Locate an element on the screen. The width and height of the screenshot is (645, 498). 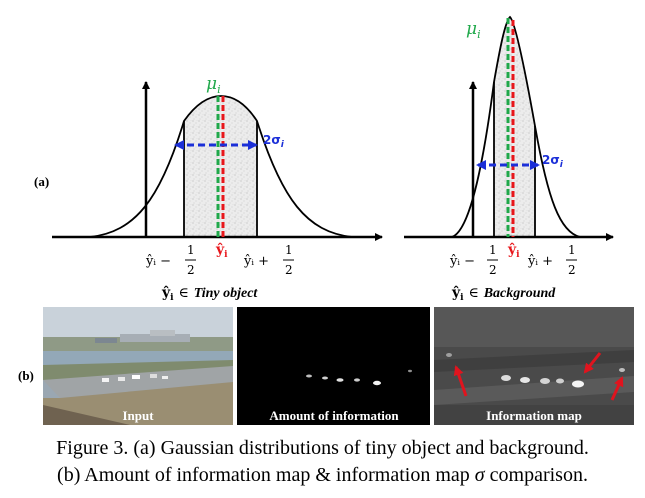
panel-b-tag: (b) is located at coordinates (26, 375).